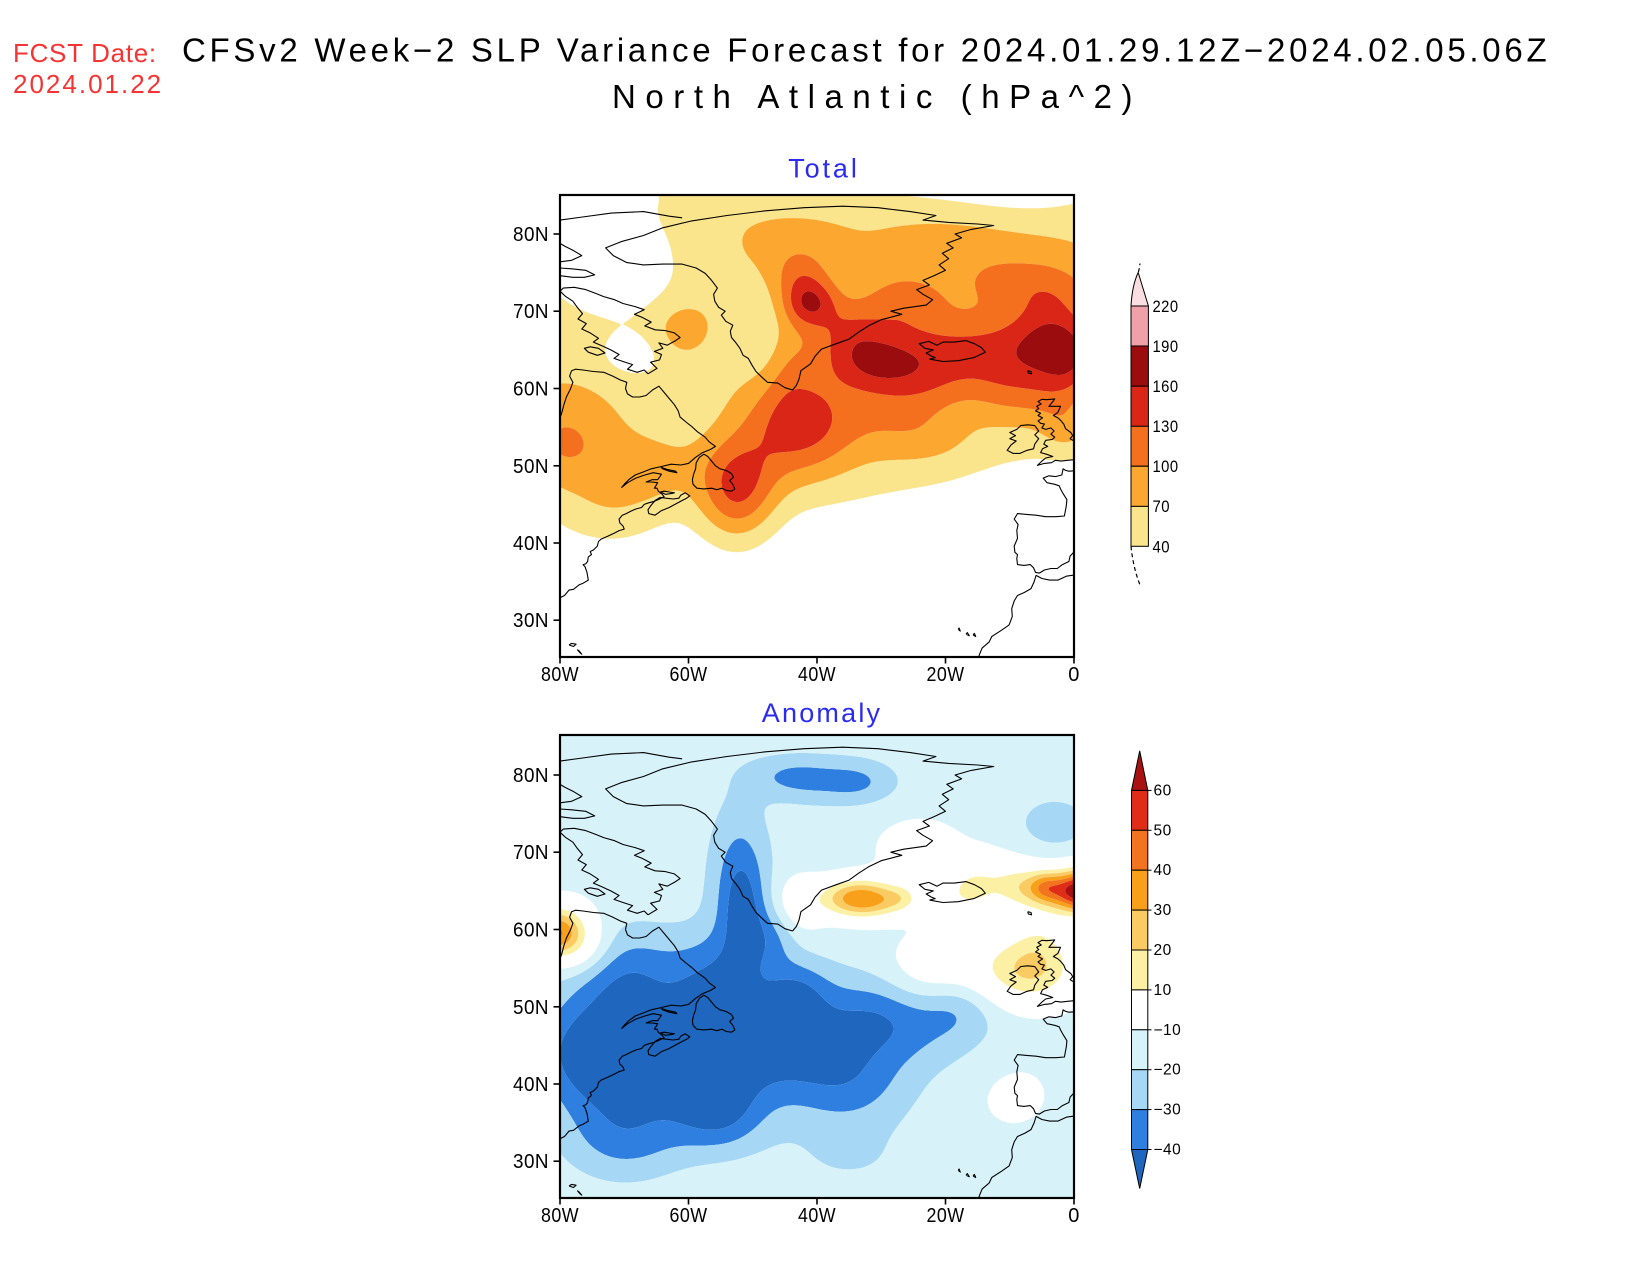 This screenshot has height=1275, width=1650. Describe the element at coordinates (822, 713) in the screenshot. I see `svg-text: Anomaly` at that location.